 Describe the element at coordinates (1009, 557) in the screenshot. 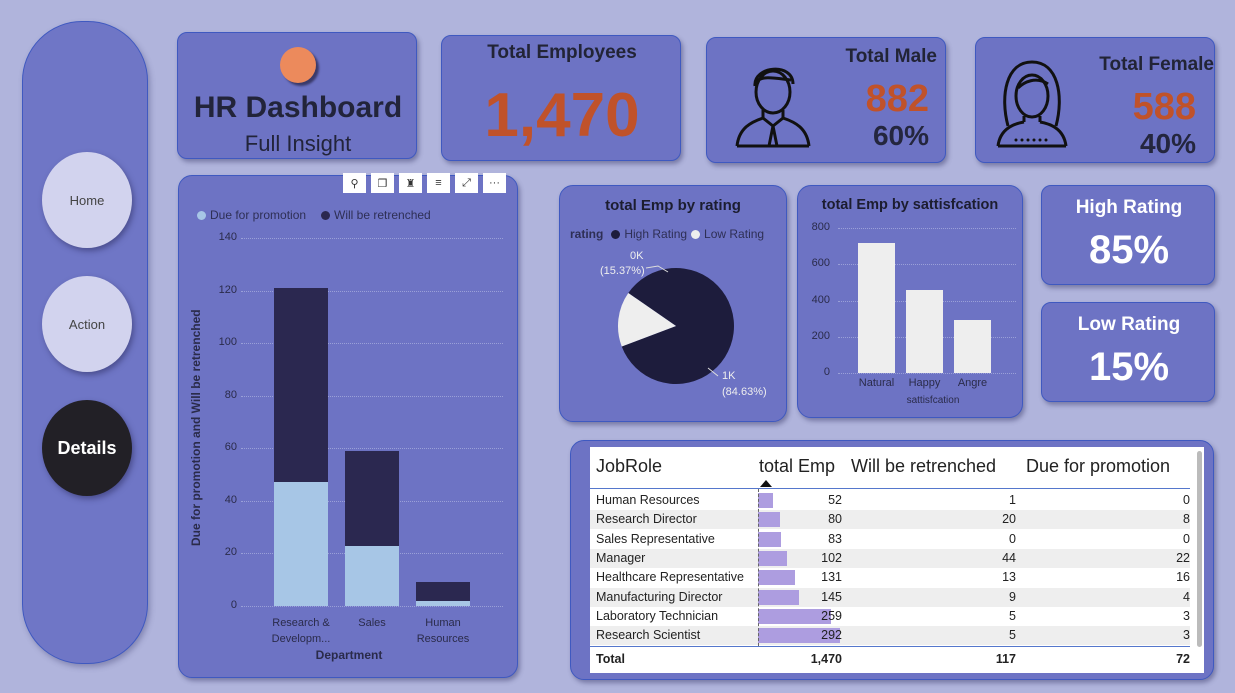

I see `row-retrenched: 44` at that location.